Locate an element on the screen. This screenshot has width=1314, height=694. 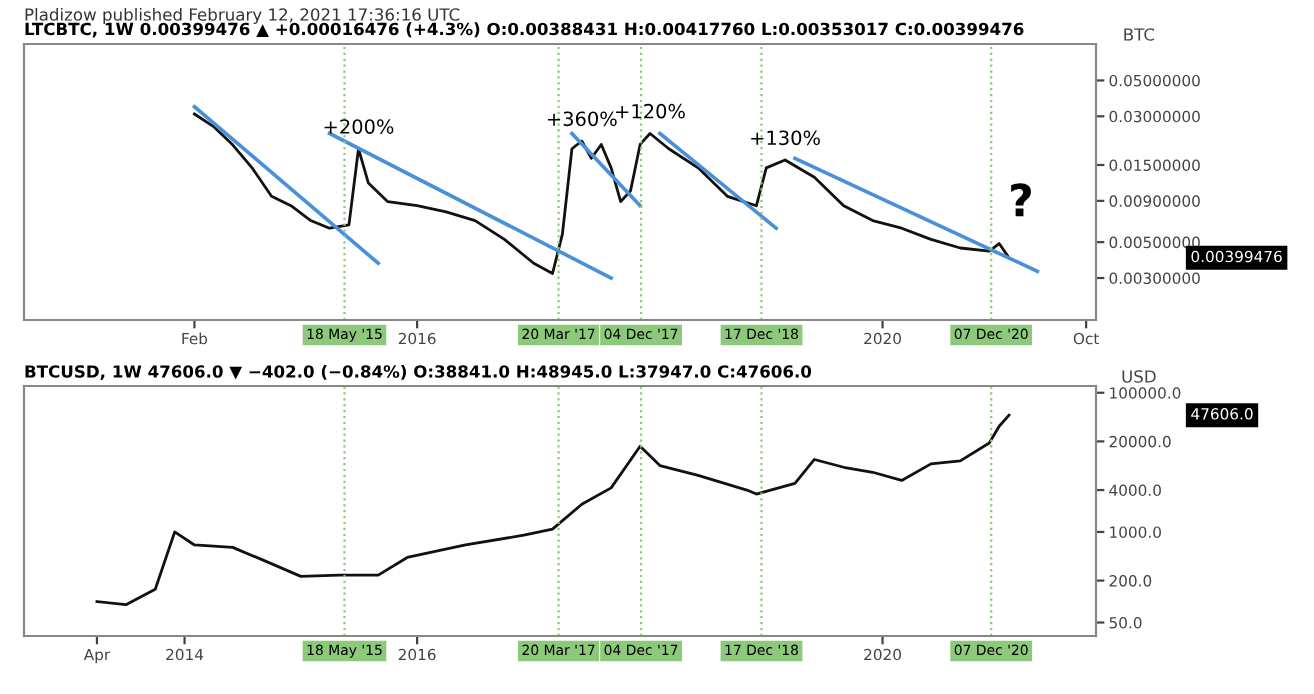
y-axis-title: USD is located at coordinates (1139, 376).